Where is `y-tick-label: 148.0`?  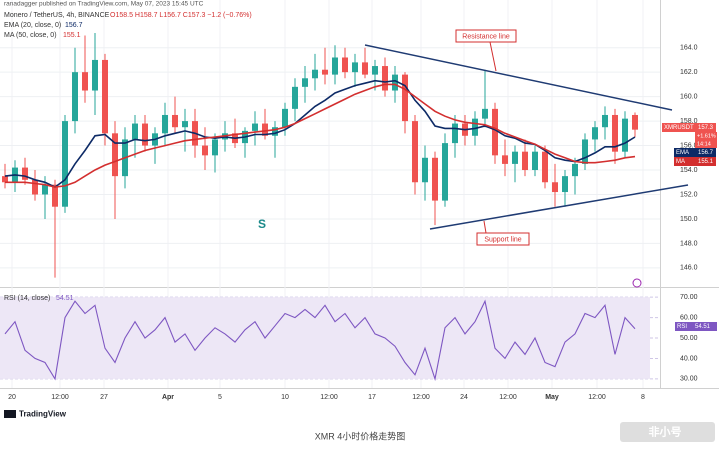 y-tick-label: 148.0 is located at coordinates (689, 243).